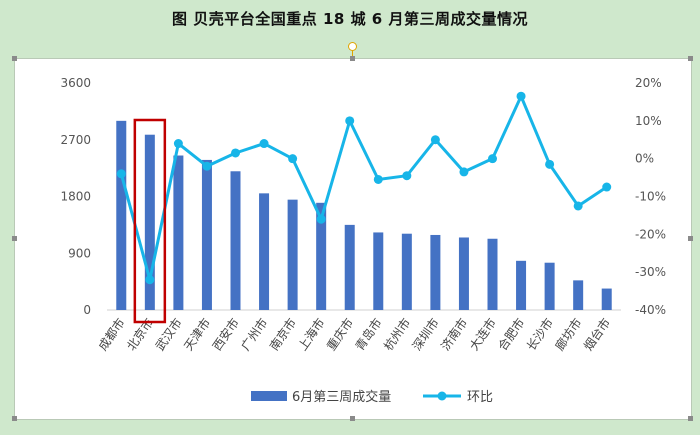 The image size is (700, 435). I want to click on x-tick-label: 青岛市, so click(368, 334).